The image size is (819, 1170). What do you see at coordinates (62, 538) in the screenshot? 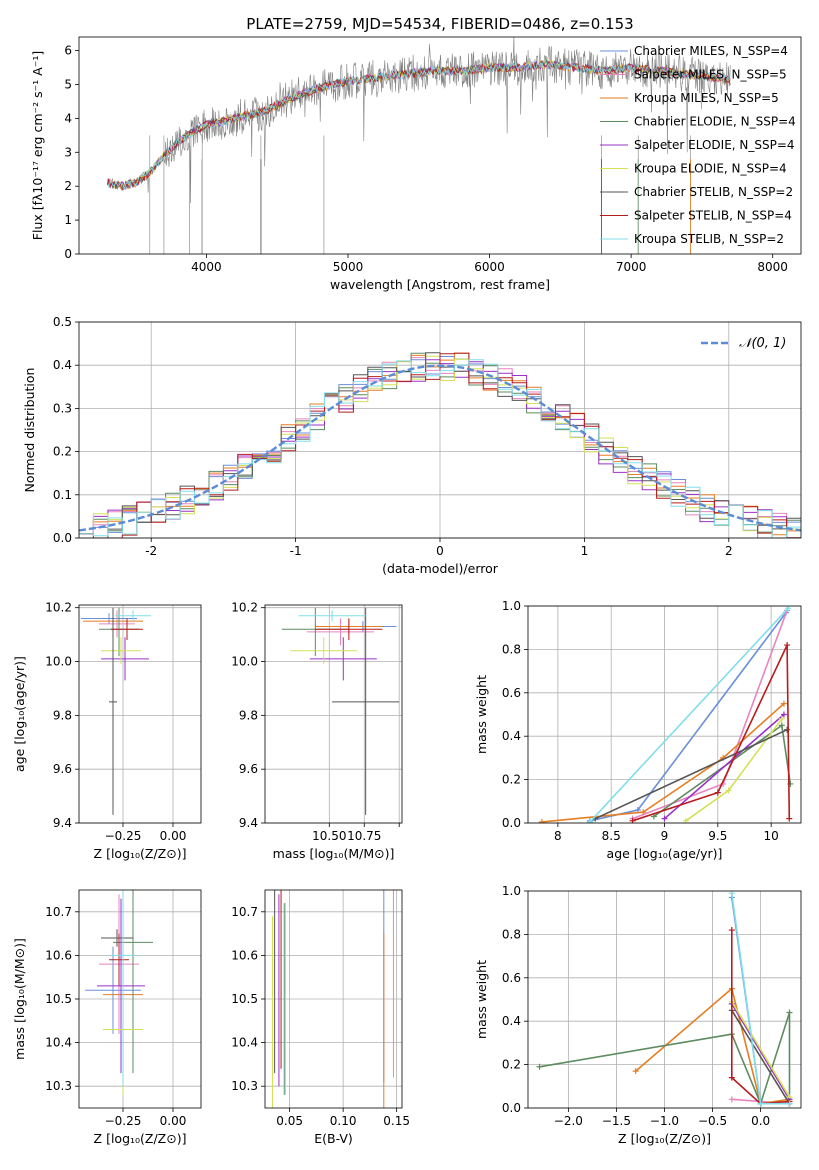
I see `residuals-y-tick-label: 0.0` at bounding box center [62, 538].